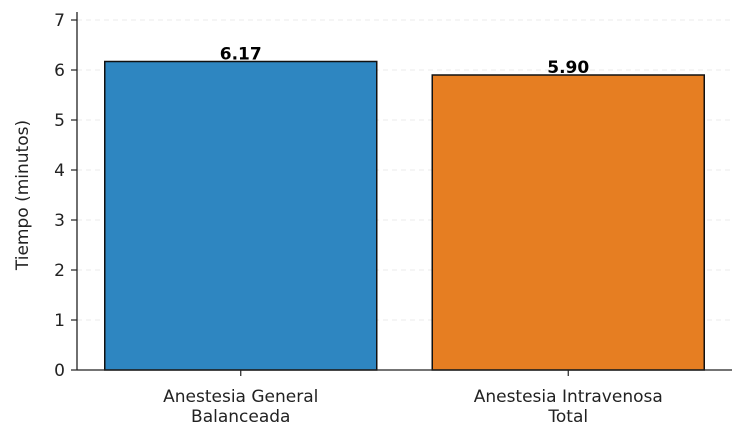 This screenshot has width=734, height=428. What do you see at coordinates (59, 21) in the screenshot?
I see `y-tick-label: 7` at bounding box center [59, 21].